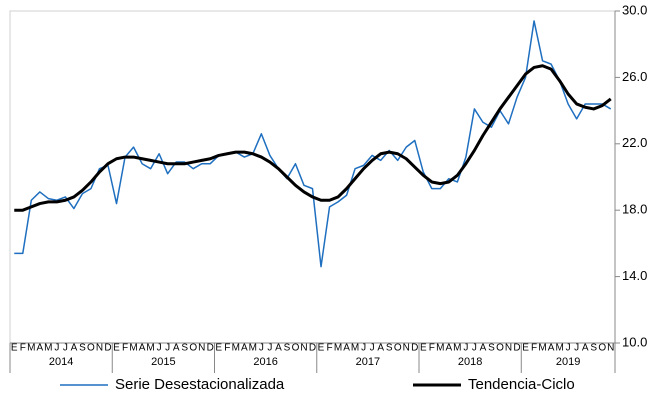 The width and height of the screenshot is (660, 402). I want to click on year-label: 2017, so click(368, 362).